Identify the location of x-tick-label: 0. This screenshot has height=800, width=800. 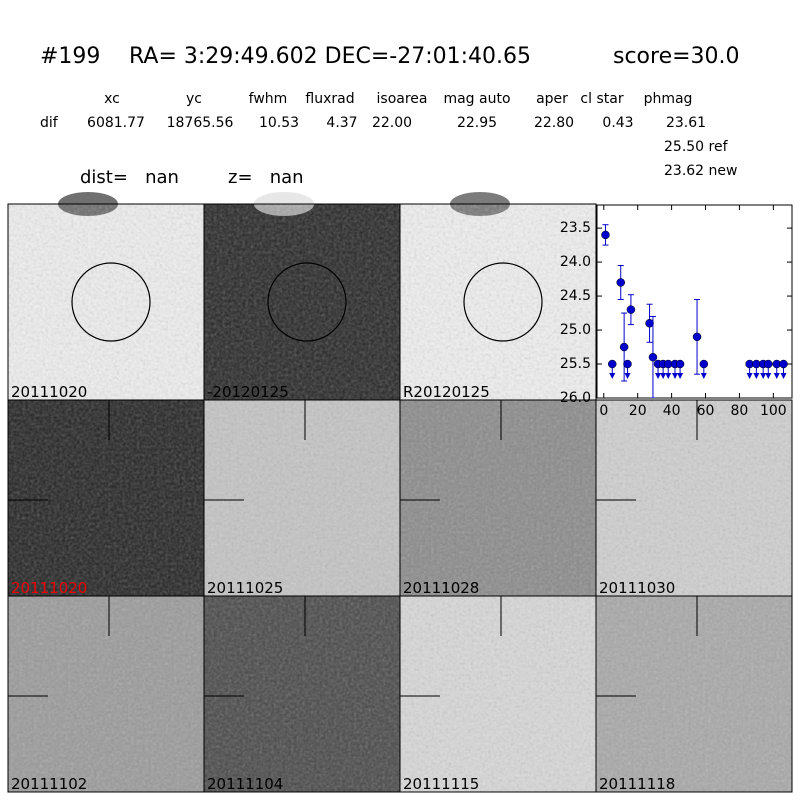
(603, 411).